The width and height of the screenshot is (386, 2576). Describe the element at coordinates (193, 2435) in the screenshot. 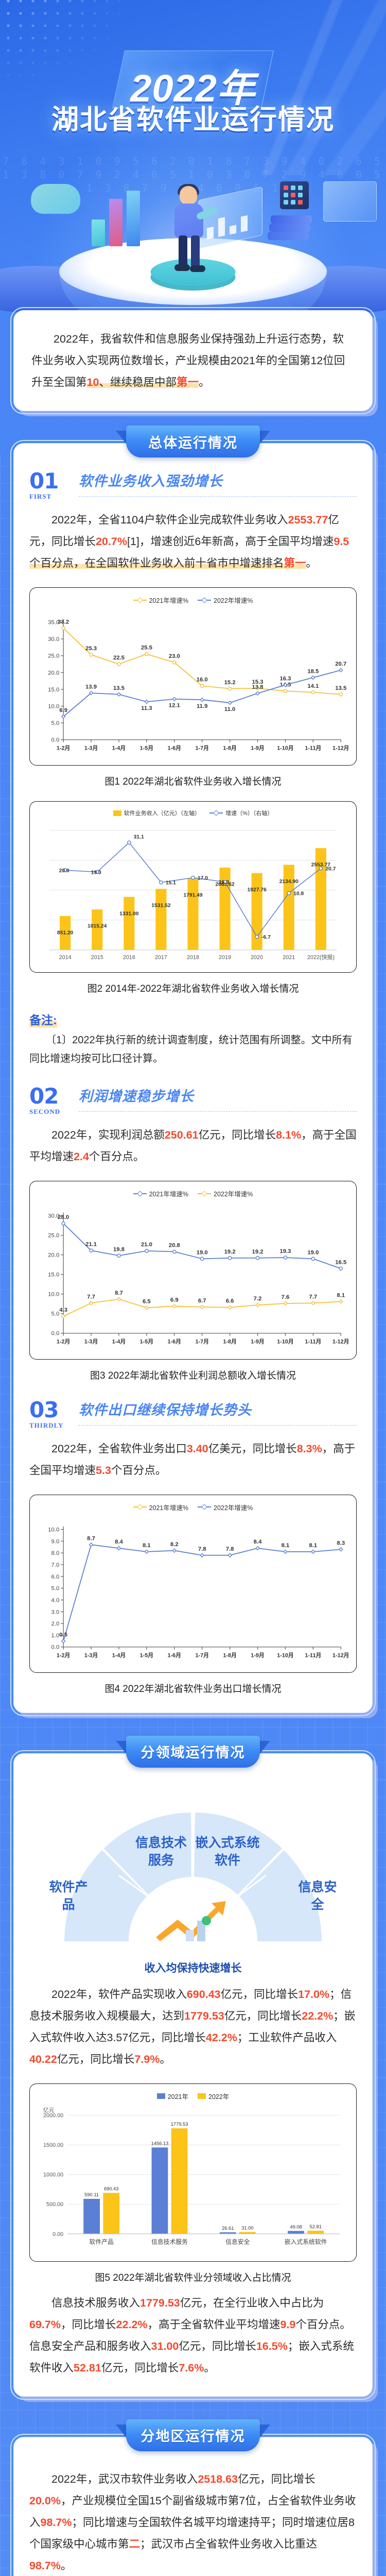

I see `banner-body: 分地区运行情况` at that location.